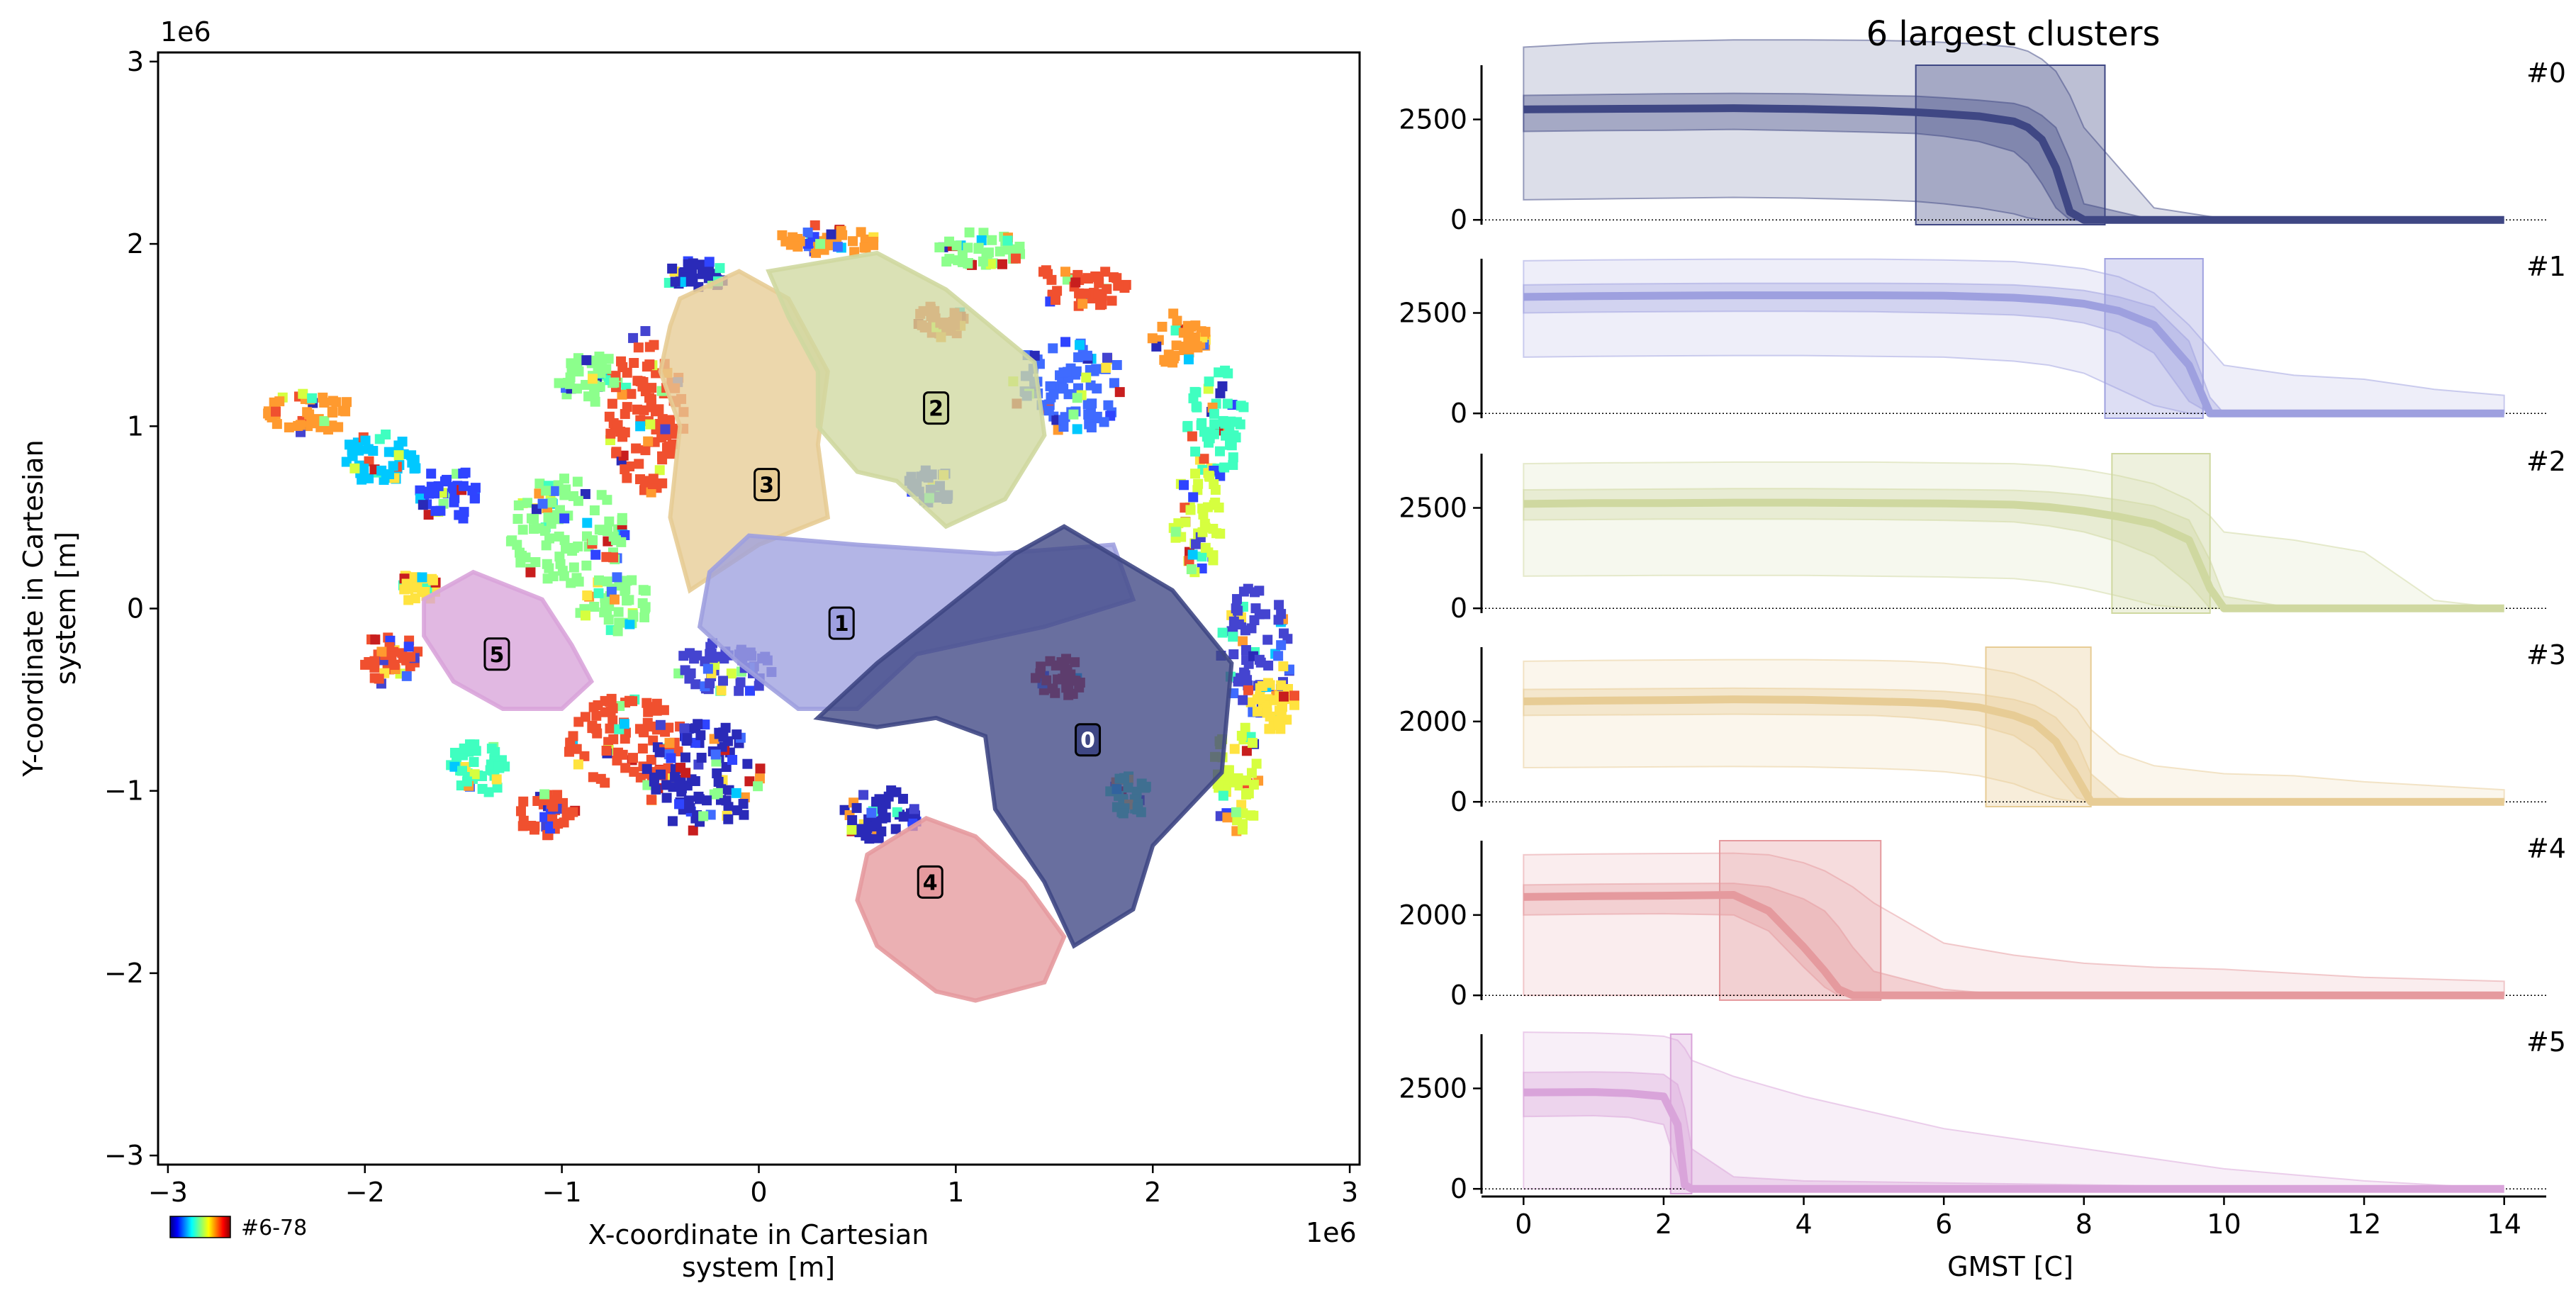 The height and width of the screenshot is (1300, 2576). I want to click on cluster-label-text: 0, so click(1087, 741).